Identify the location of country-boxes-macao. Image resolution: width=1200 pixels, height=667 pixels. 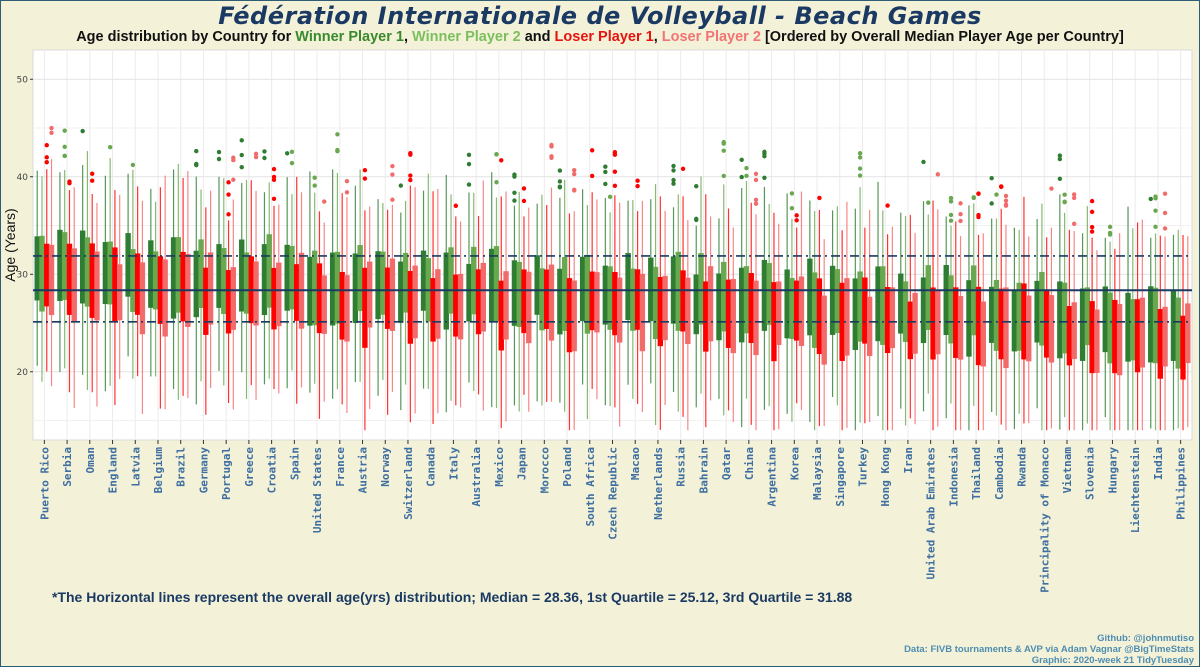
(635, 295).